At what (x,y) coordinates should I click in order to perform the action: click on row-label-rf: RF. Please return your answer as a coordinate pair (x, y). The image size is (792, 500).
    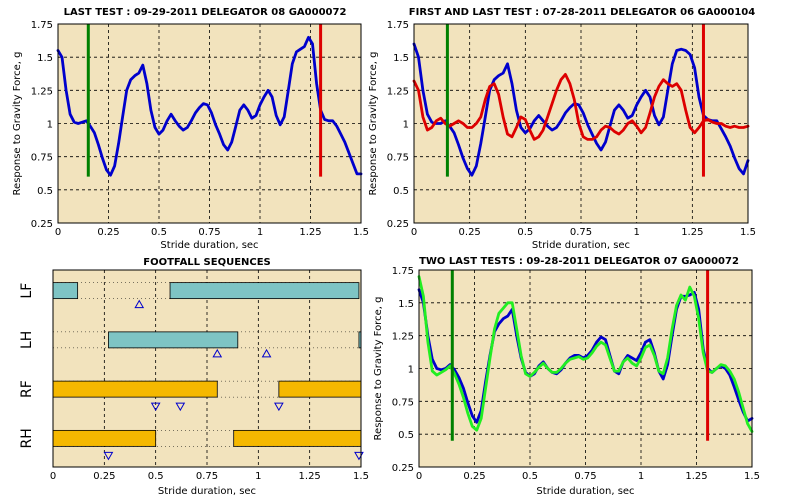
    Looking at the image, I should click on (27, 389).